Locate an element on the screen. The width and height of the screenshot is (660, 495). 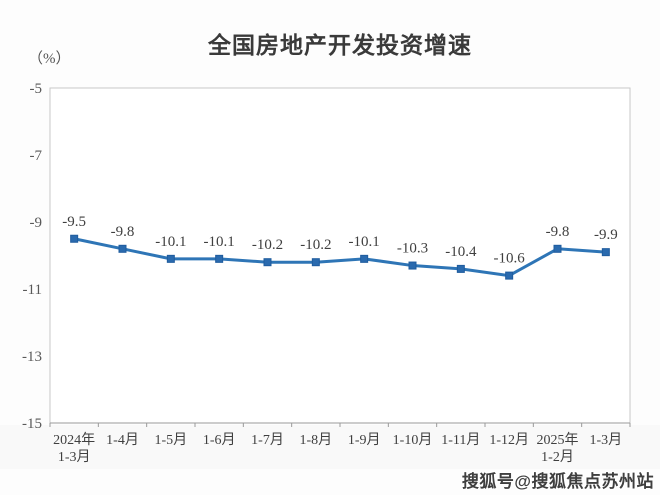
data-line is located at coordinates (340, 257).